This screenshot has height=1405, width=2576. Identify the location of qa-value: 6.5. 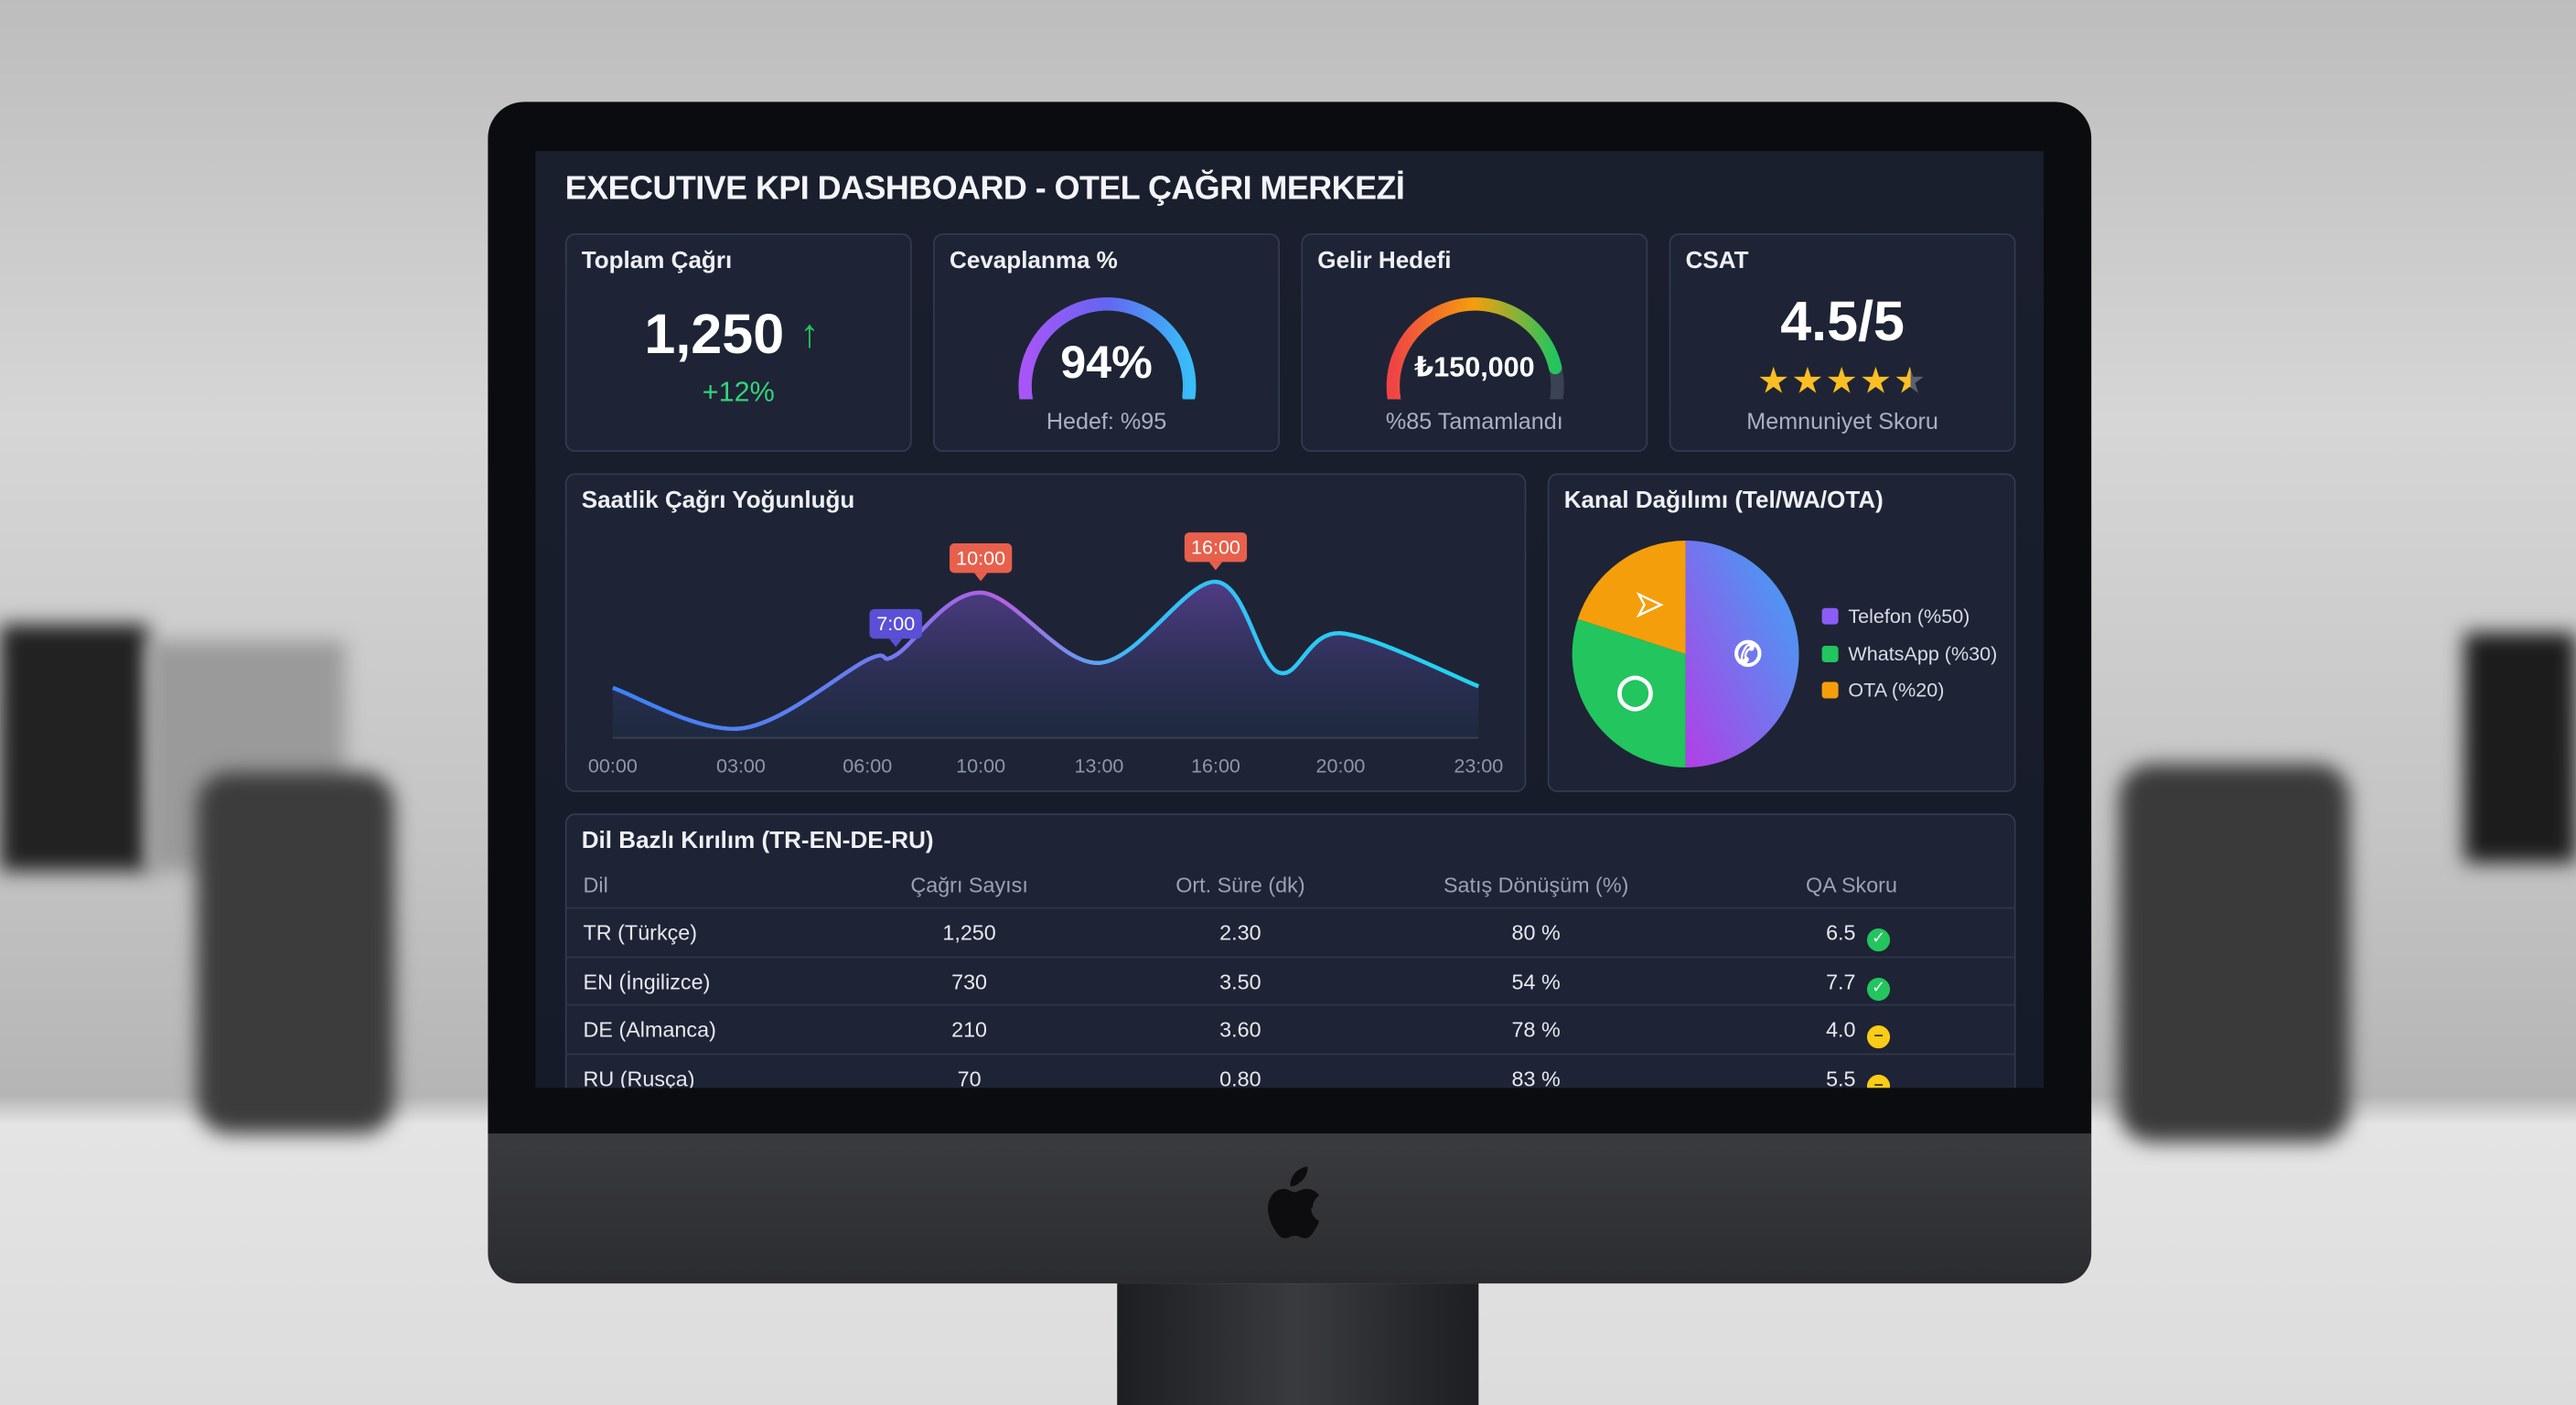
(1841, 932).